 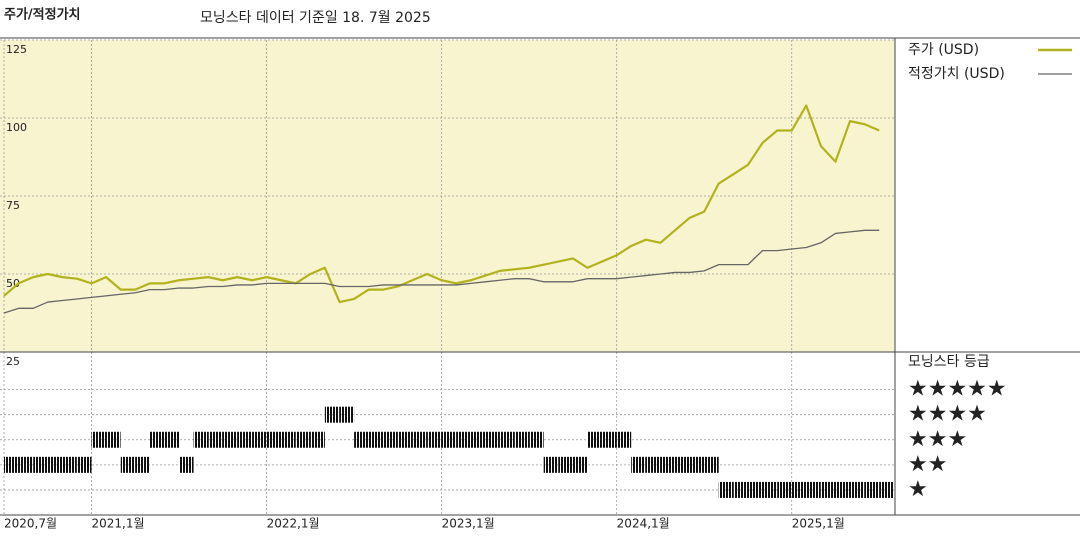 What do you see at coordinates (949, 362) in the screenshot?
I see `rating-title: 모닝스타 등급` at bounding box center [949, 362].